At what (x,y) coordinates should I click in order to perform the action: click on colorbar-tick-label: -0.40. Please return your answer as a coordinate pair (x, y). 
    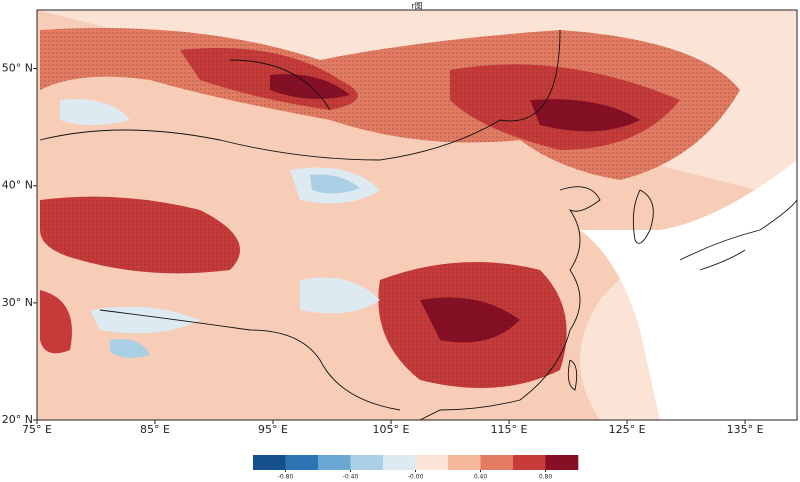
    Looking at the image, I should click on (351, 477).